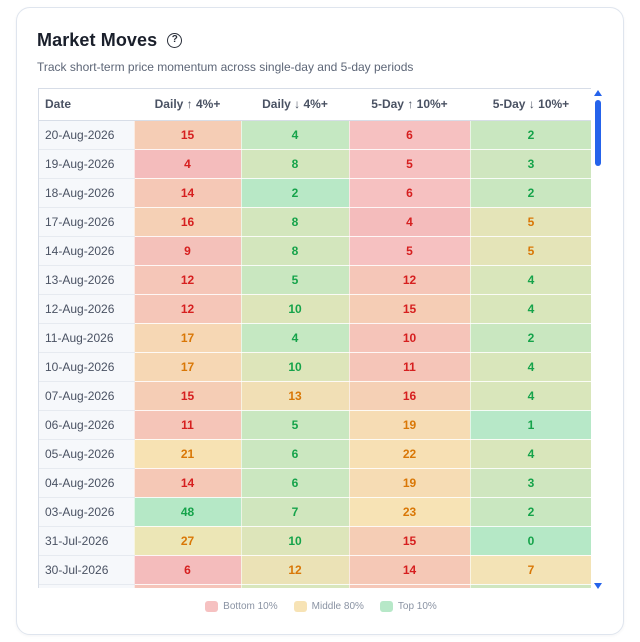 Image resolution: width=640 pixels, height=642 pixels. What do you see at coordinates (315, 482) in the screenshot?
I see `table-row: 04-Aug-2026 14 6 19 3` at bounding box center [315, 482].